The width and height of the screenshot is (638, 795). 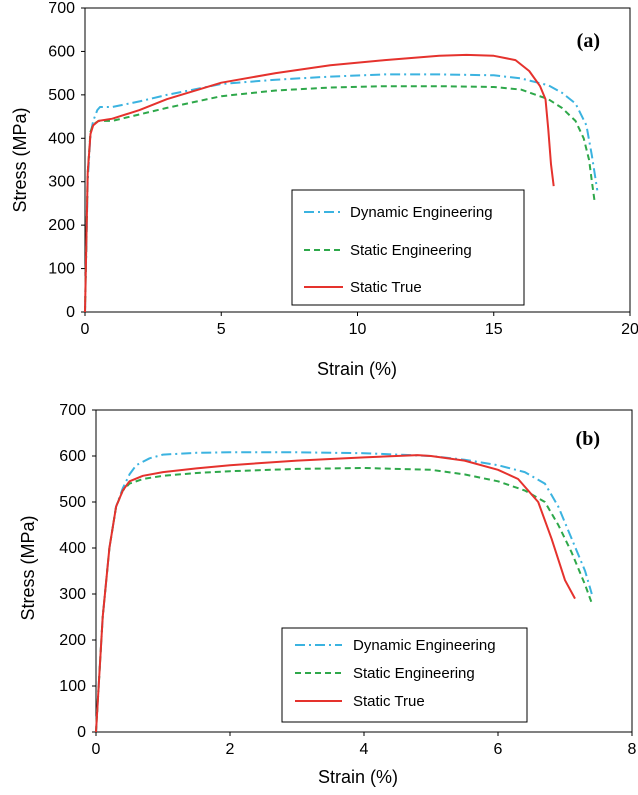 What do you see at coordinates (629, 329) in the screenshot?
I see `x-tick-label: 20` at bounding box center [629, 329].